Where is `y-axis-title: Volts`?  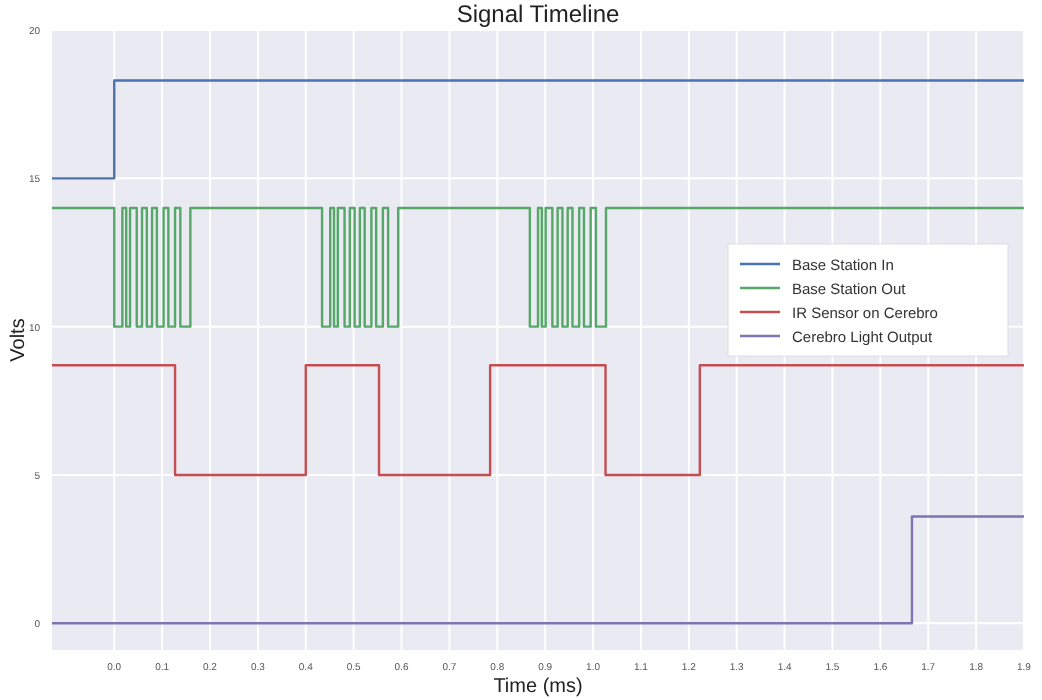 y-axis-title: Volts is located at coordinates (19, 340).